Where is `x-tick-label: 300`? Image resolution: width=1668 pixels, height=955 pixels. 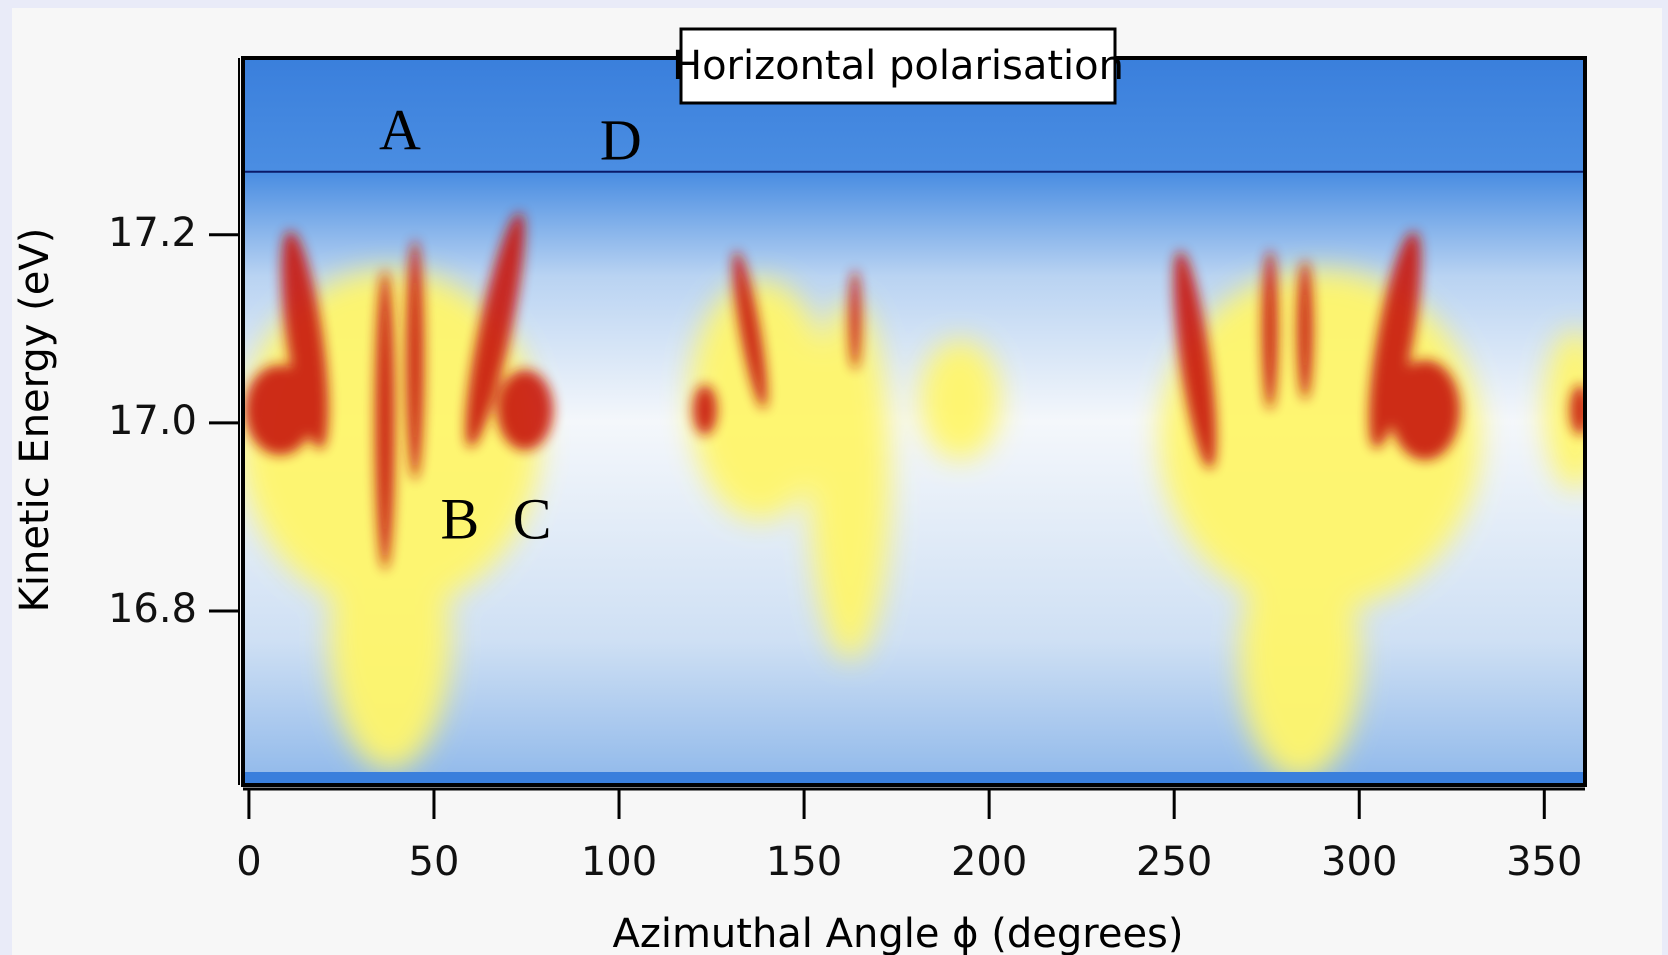 x-tick-label: 300 is located at coordinates (1359, 862).